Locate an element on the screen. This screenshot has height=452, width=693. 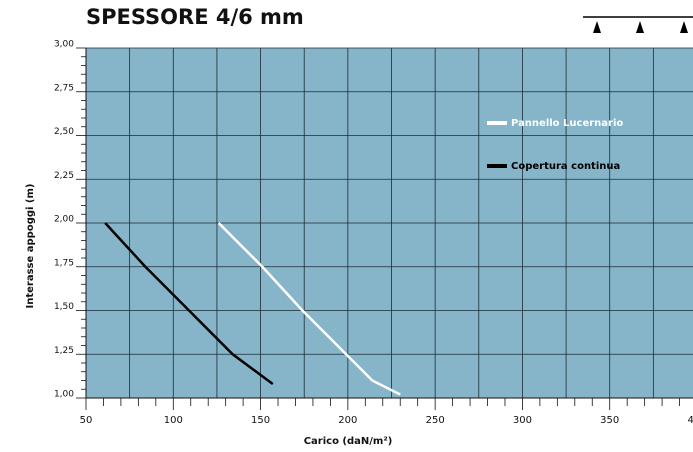
legend-label: Pannello Lucernario is located at coordinates (567, 123).